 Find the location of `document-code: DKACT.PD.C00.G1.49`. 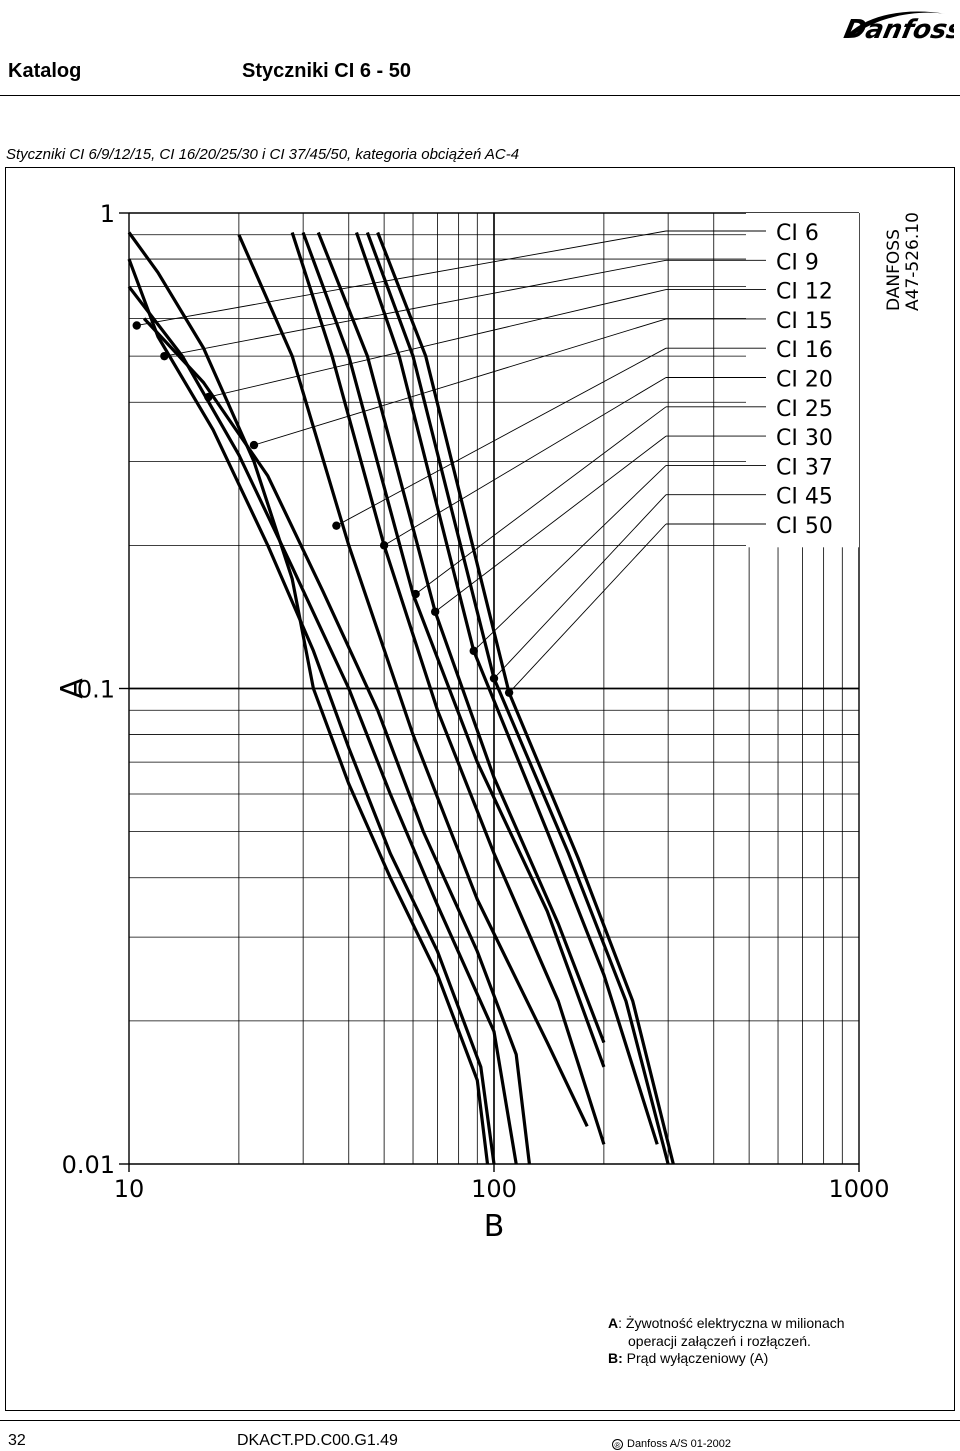

document-code: DKACT.PD.C00.G1.49 is located at coordinates (317, 1440).